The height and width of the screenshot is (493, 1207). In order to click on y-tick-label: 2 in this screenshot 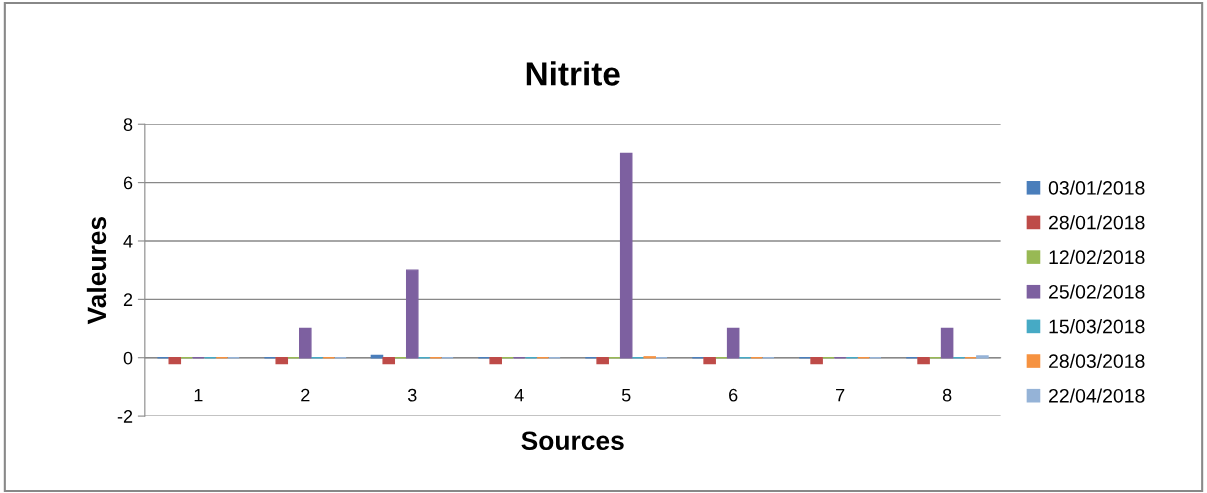, I will do `click(128, 299)`.